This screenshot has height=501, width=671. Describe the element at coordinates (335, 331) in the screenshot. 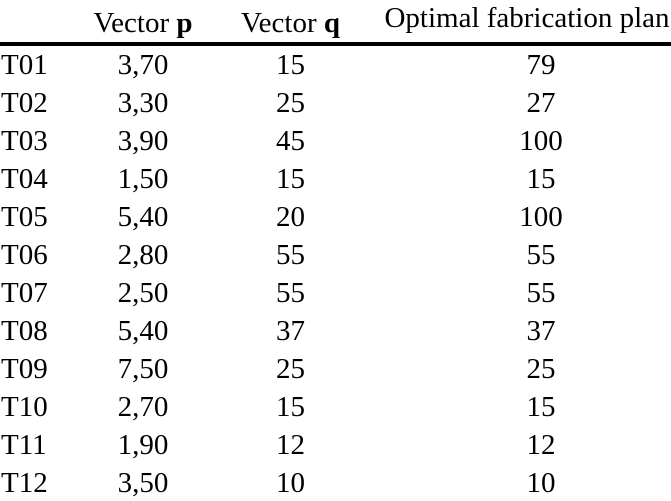

I see `table-row: T08 5,40 37 37` at that location.